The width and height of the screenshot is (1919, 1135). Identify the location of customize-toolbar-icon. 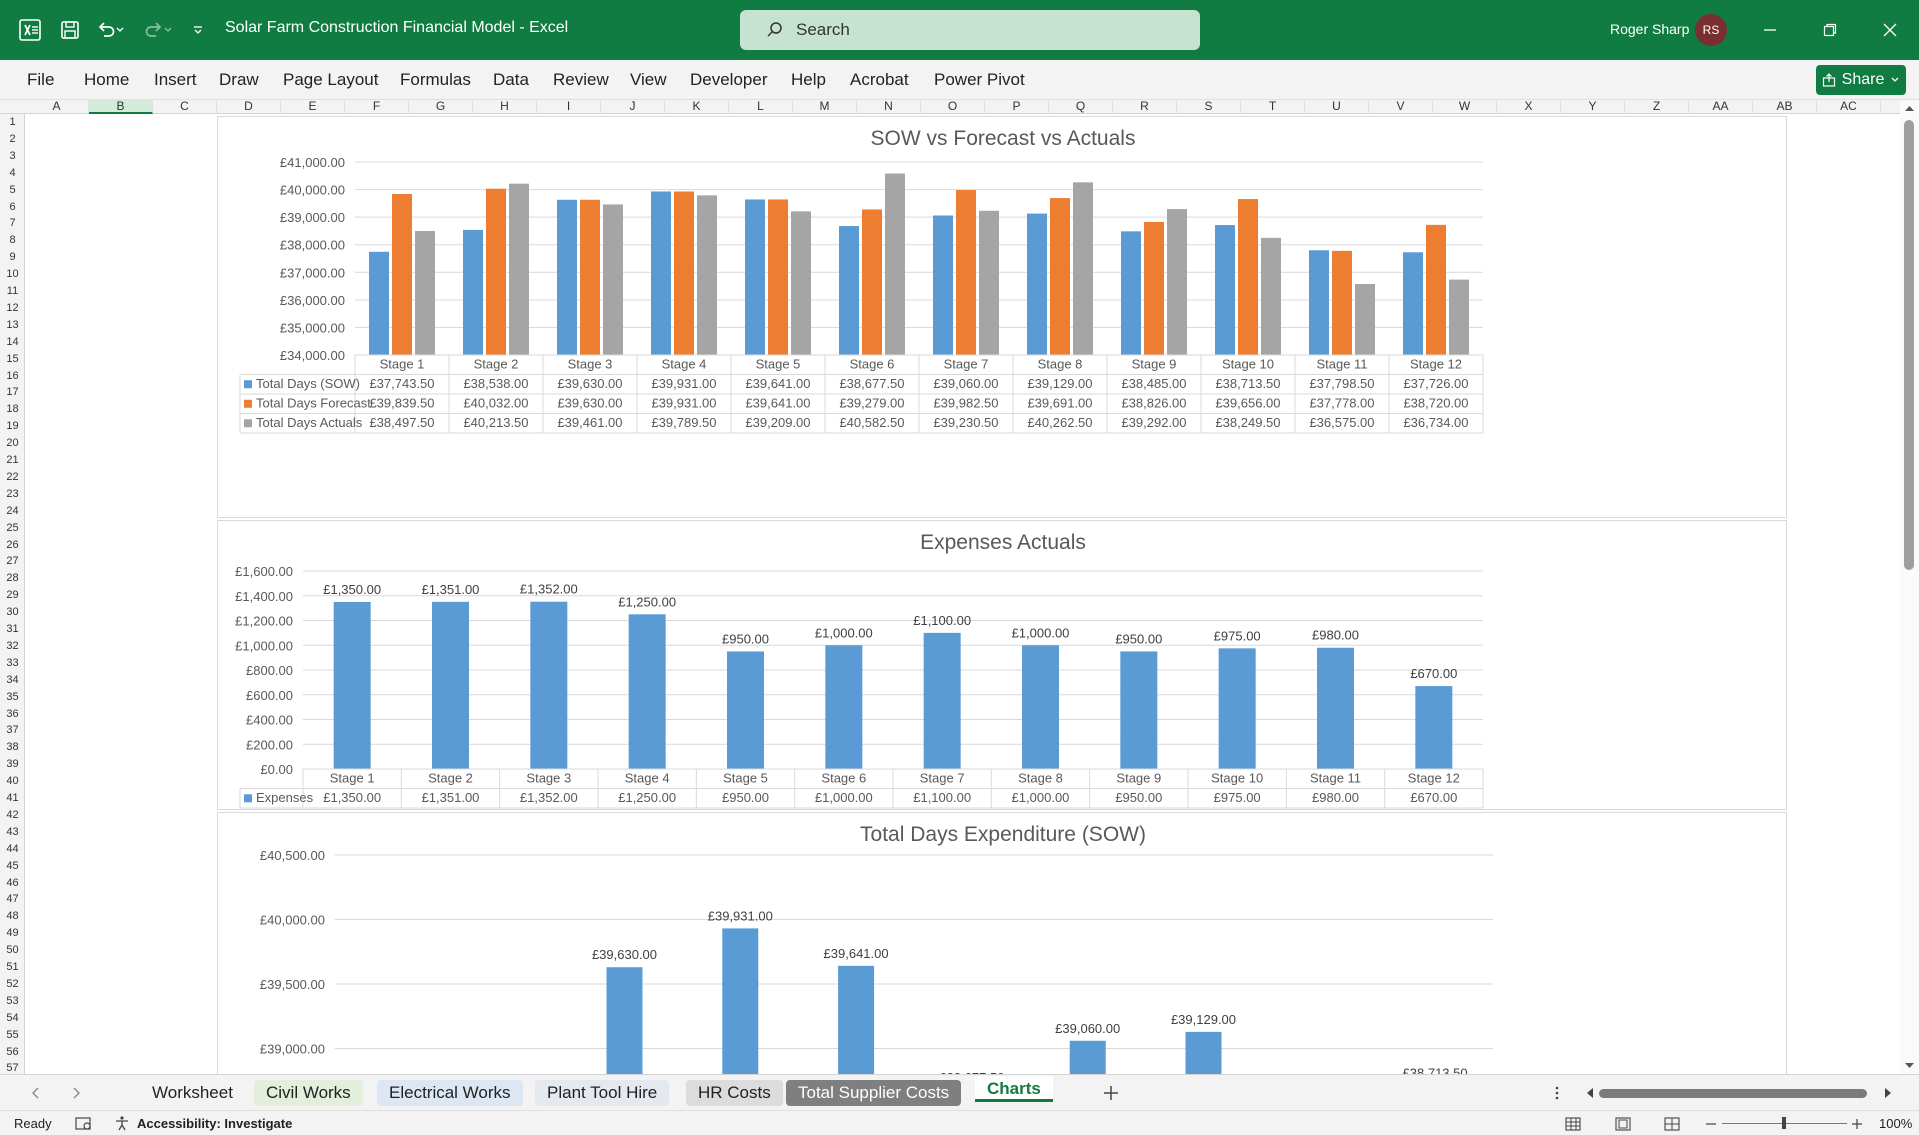
(198, 30).